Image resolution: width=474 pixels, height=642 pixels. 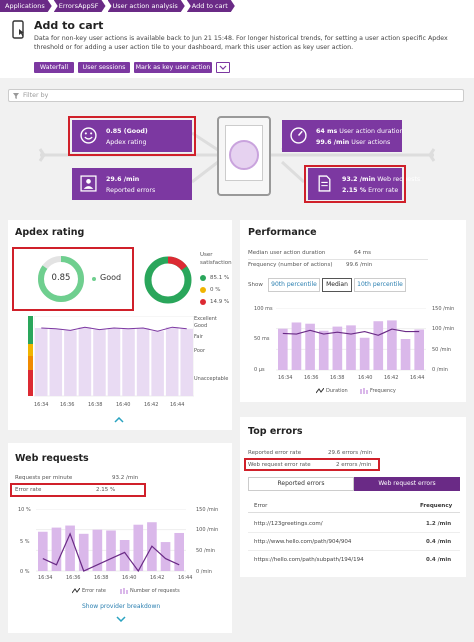 What do you see at coordinates (275, 453) in the screenshot?
I see `reported-error-rate-label: Reported error rate` at bounding box center [275, 453].